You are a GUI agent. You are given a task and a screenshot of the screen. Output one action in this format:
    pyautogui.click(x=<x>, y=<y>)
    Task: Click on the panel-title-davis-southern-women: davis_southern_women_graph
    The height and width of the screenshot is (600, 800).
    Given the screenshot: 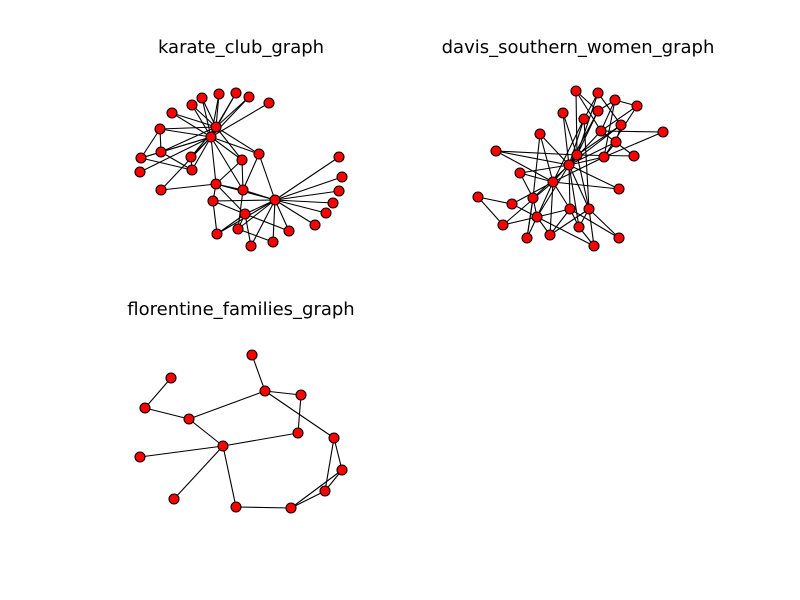 What is the action you would take?
    pyautogui.click(x=578, y=47)
    